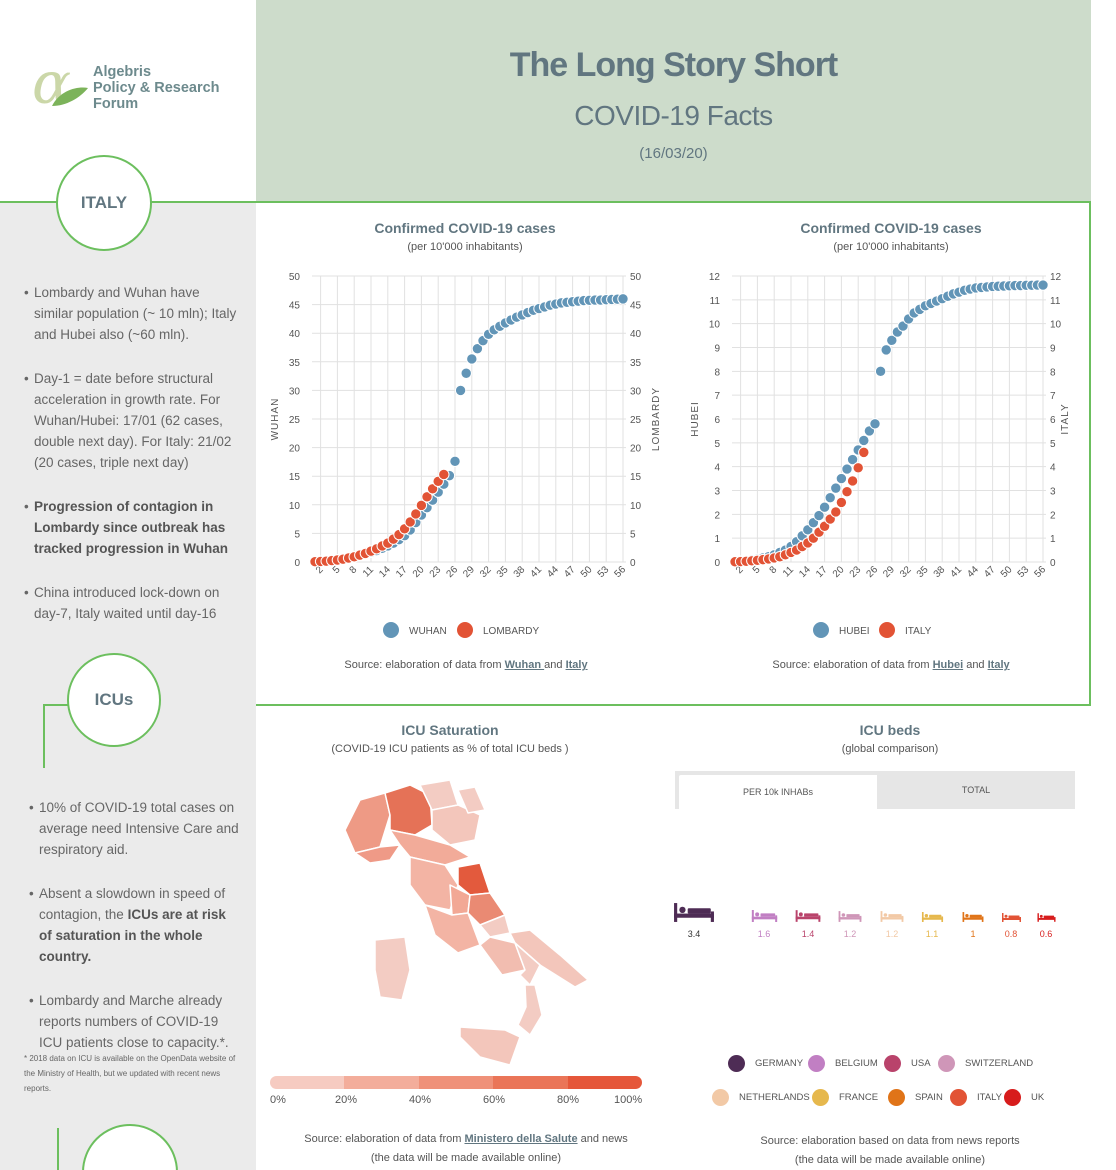 The height and width of the screenshot is (1170, 1116). What do you see at coordinates (434, 883) in the screenshot?
I see `region-tuscany` at bounding box center [434, 883].